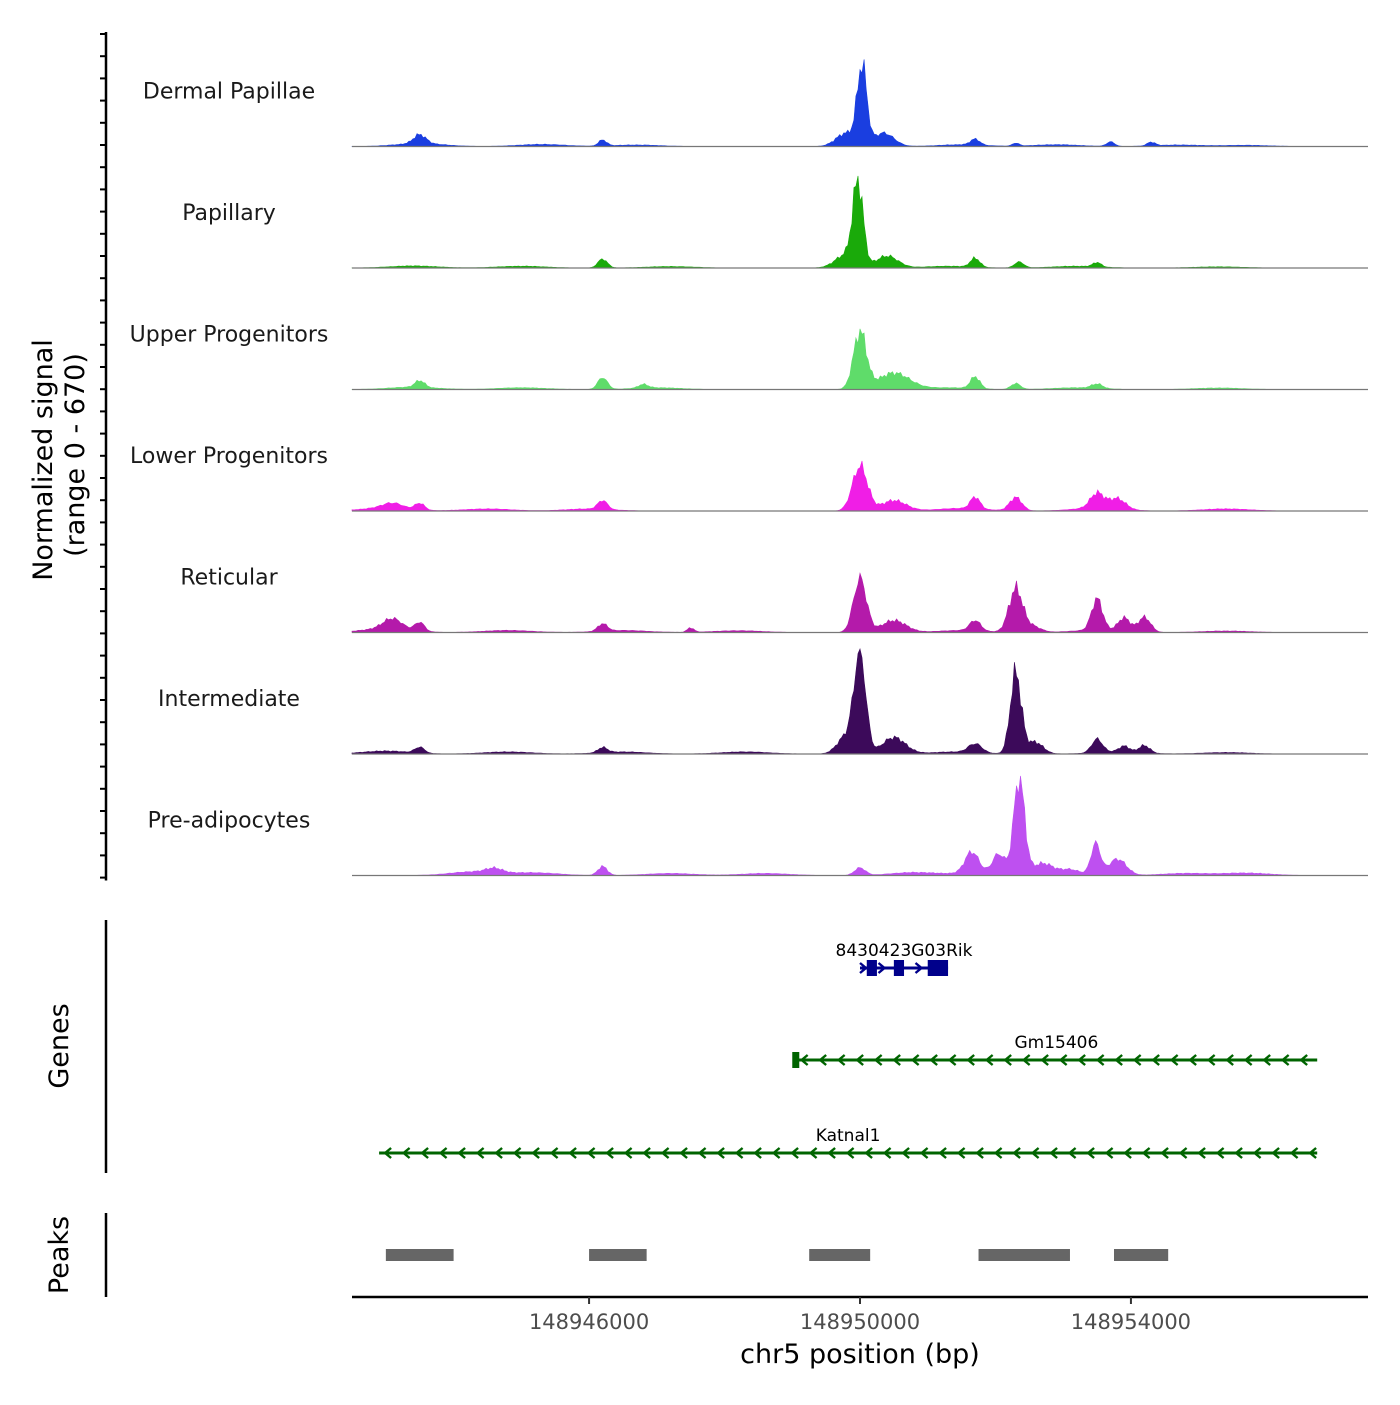  I want to click on coverage-area-dermal-papillae, so click(859, 103).